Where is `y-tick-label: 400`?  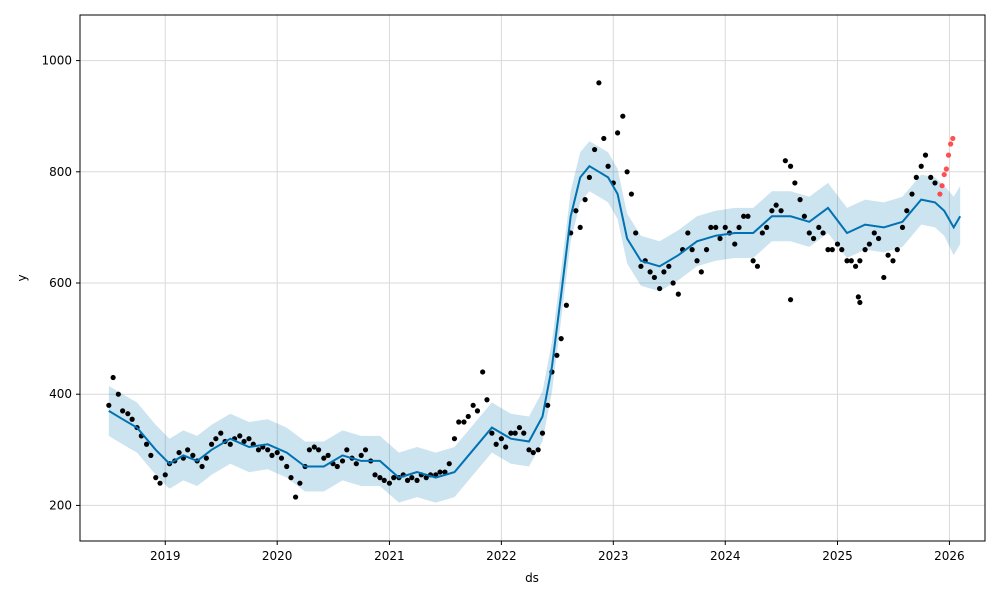 y-tick-label: 400 is located at coordinates (60, 394).